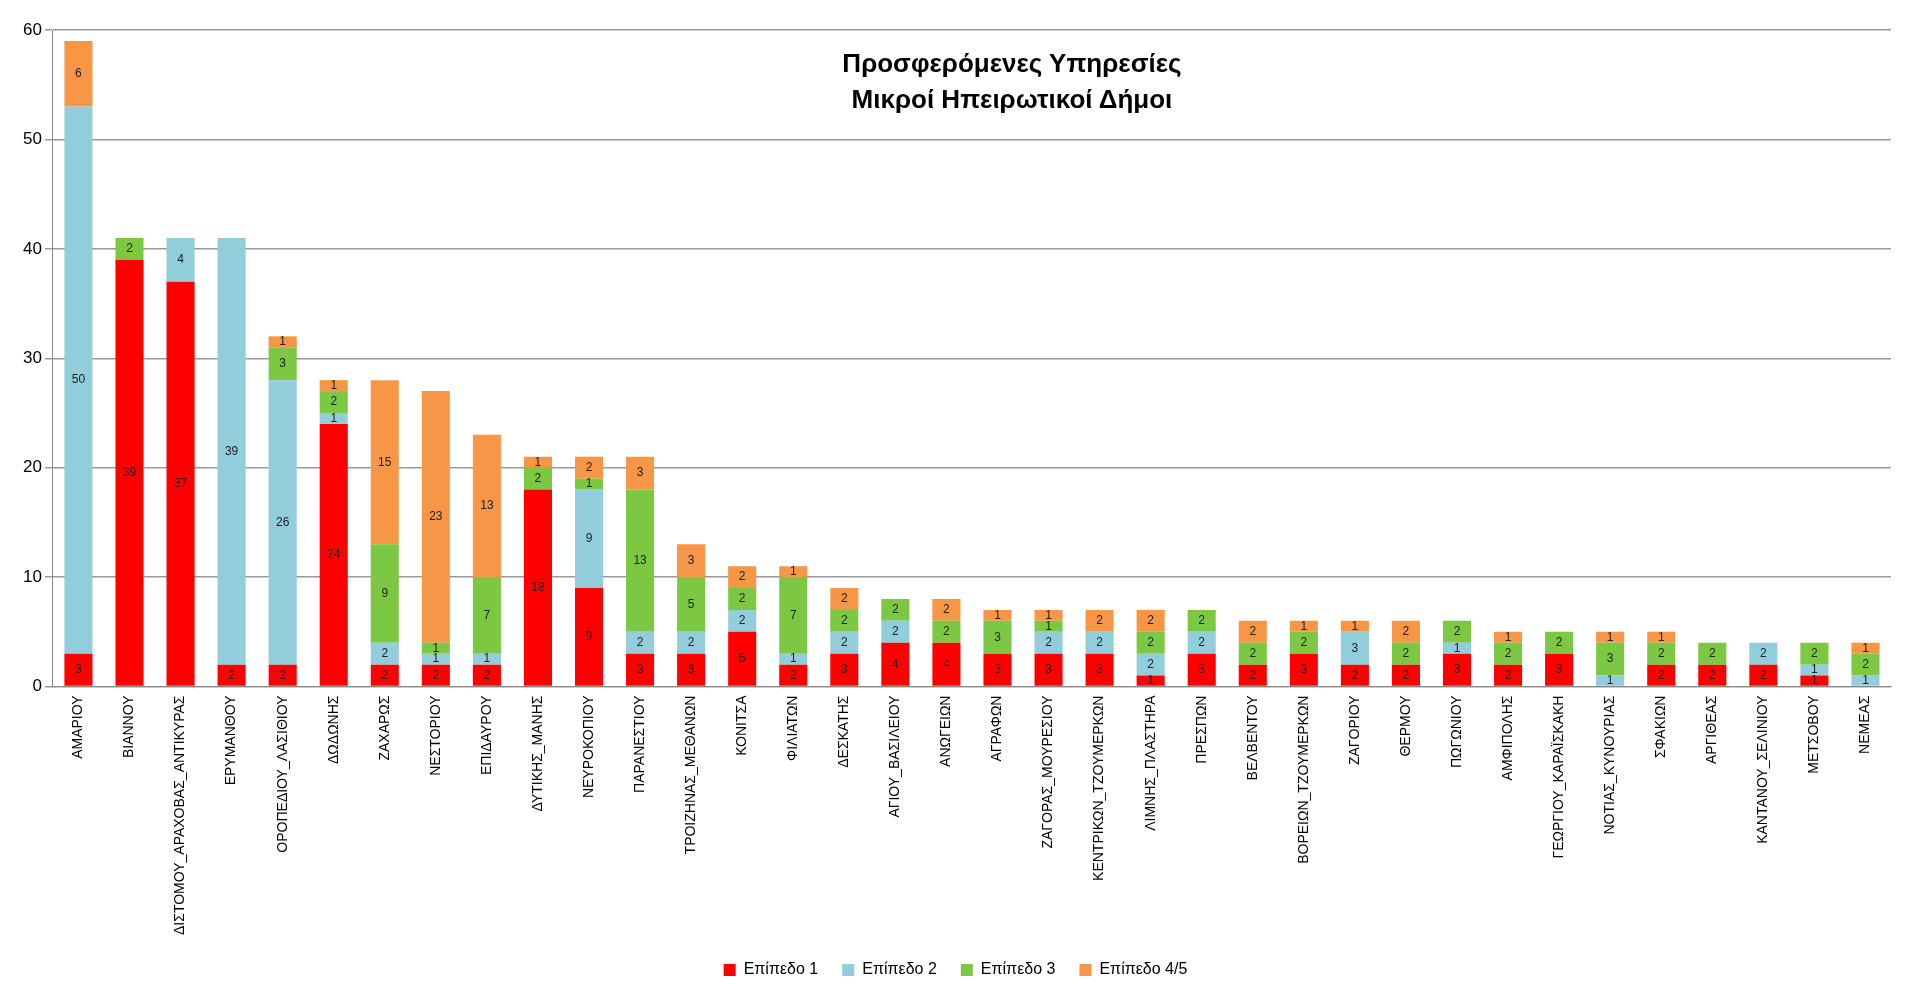  I want to click on y-tick-label: 60, so click(32, 29).